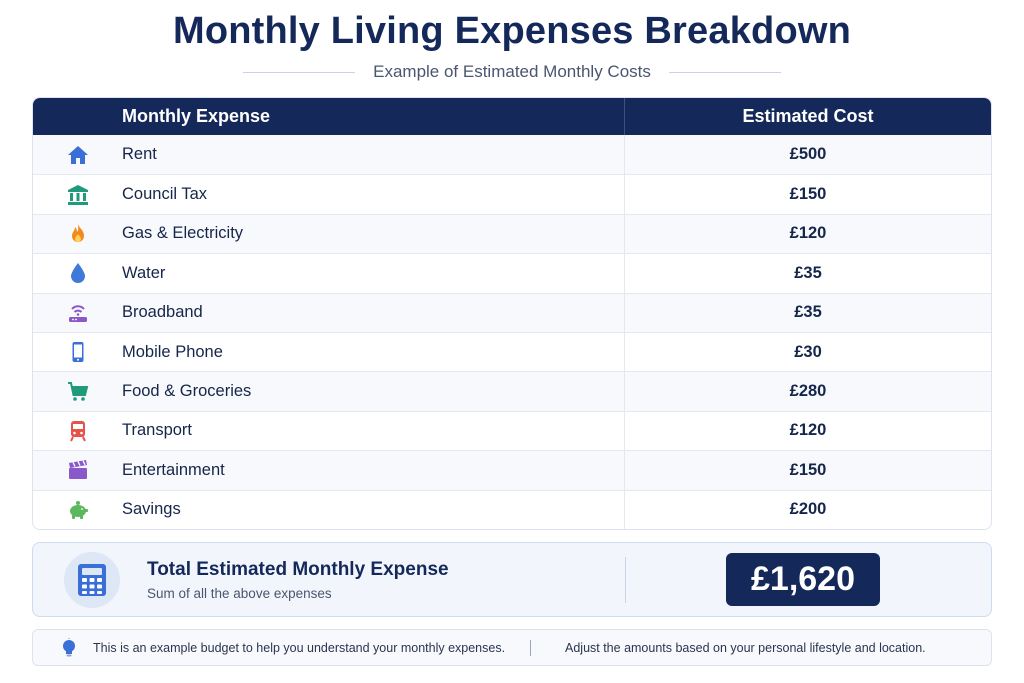 Image resolution: width=1024 pixels, height=683 pixels. I want to click on expense-name: Rent, so click(139, 154).